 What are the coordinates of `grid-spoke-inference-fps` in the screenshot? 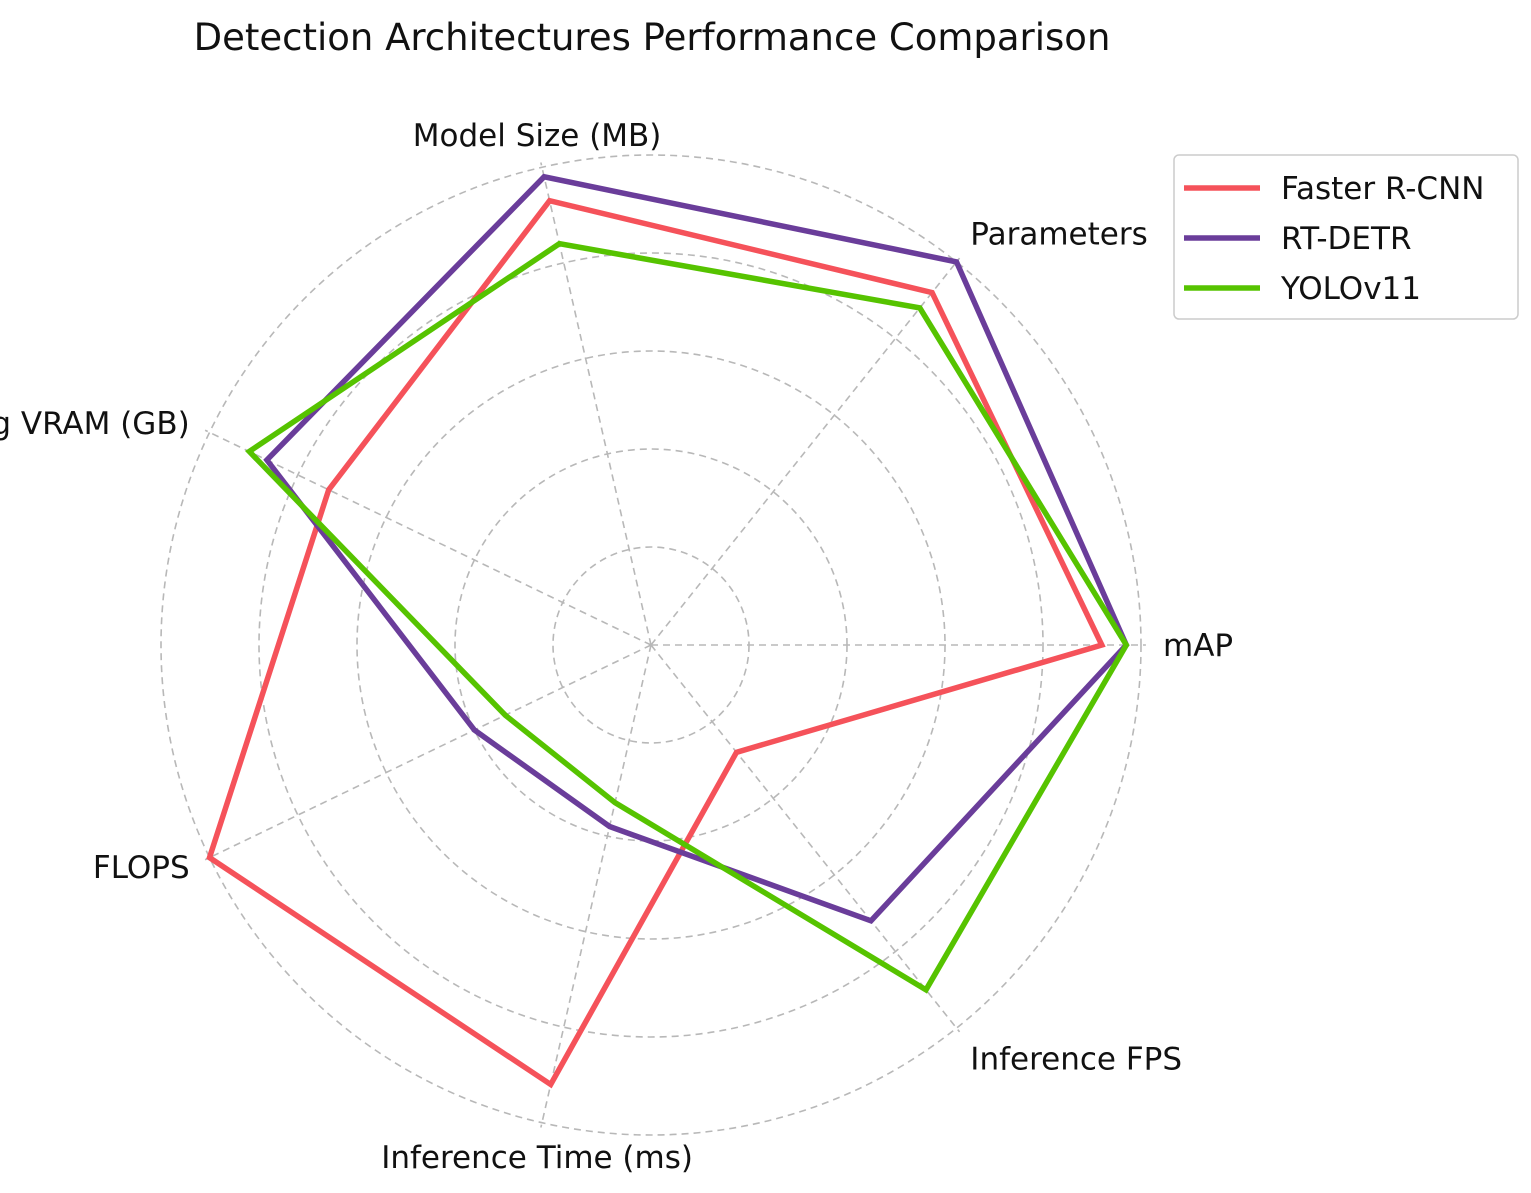 It's located at (805, 838).